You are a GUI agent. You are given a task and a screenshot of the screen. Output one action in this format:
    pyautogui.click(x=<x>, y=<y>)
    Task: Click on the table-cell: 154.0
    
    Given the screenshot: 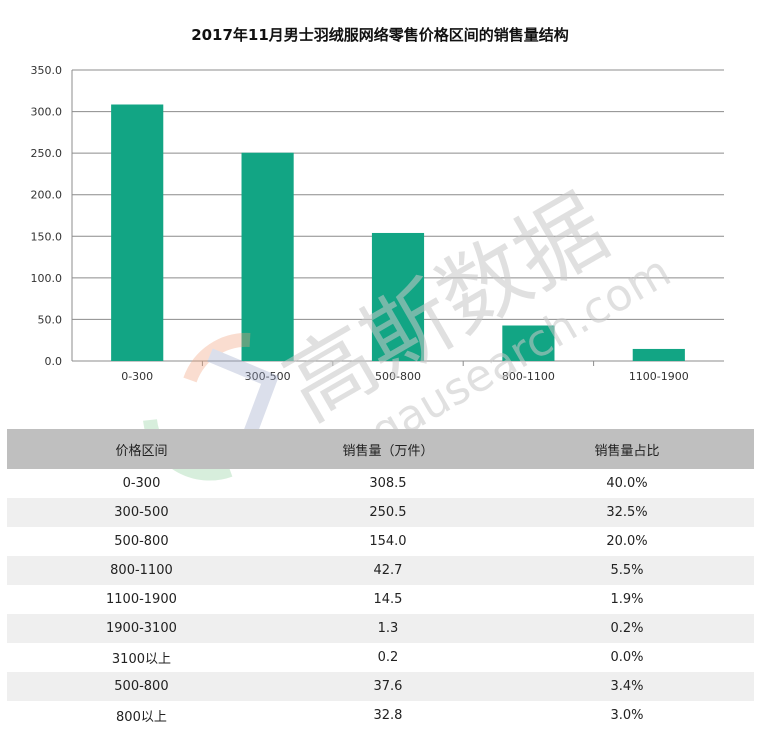 What is the action you would take?
    pyautogui.click(x=388, y=541)
    